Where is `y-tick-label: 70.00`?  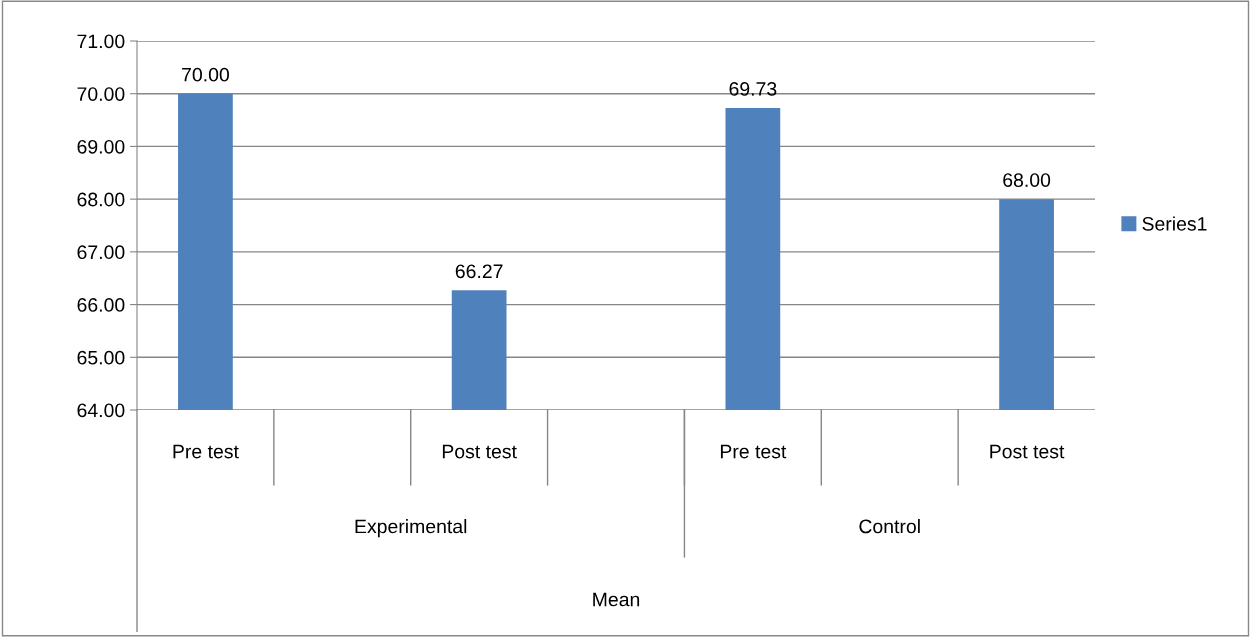 y-tick-label: 70.00 is located at coordinates (101, 94).